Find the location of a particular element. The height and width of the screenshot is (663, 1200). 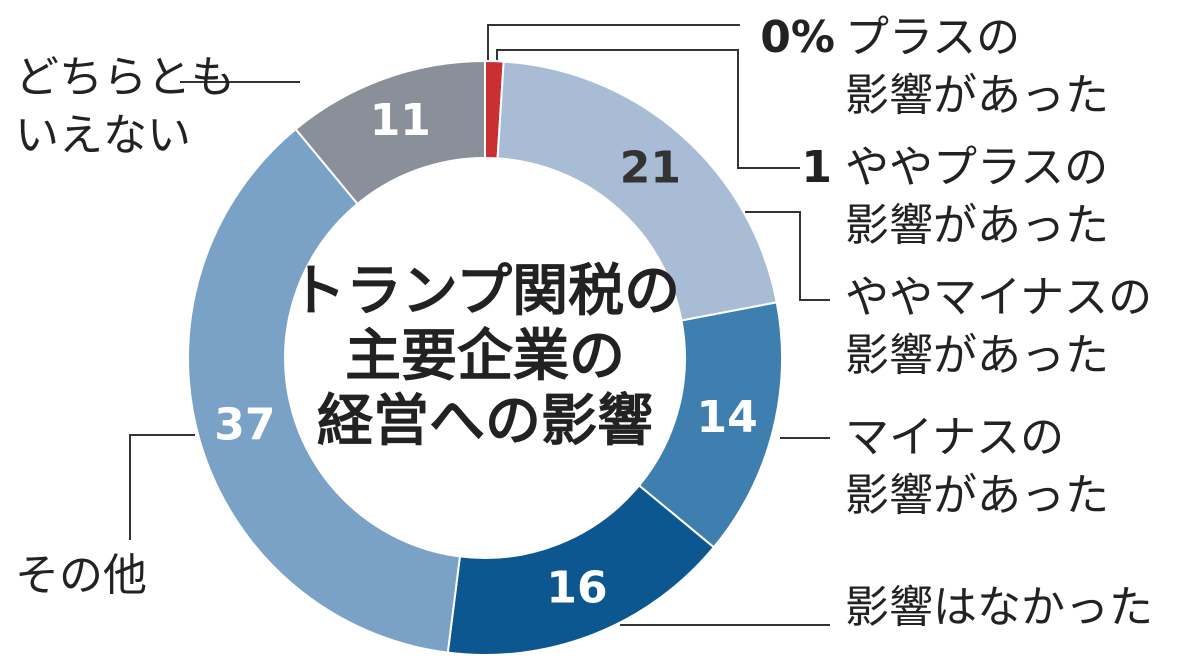

value-label: 11 is located at coordinates (400, 120).